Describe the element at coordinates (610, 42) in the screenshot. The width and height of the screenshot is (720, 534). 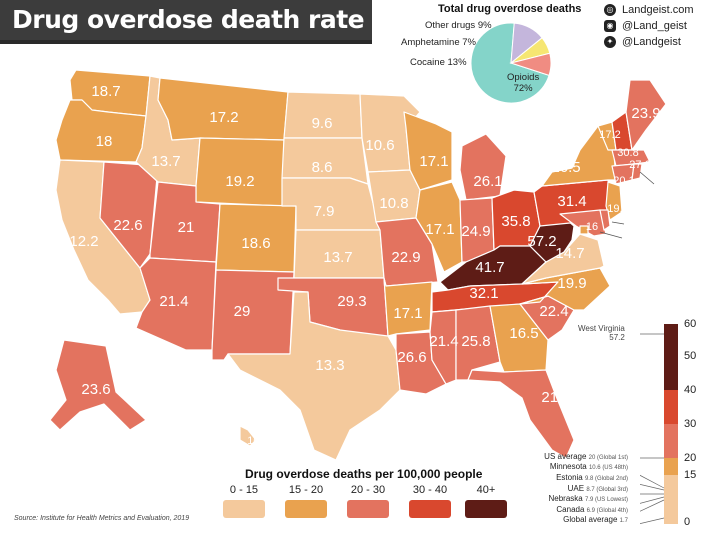
I see `twitter-icon: ✦` at that location.